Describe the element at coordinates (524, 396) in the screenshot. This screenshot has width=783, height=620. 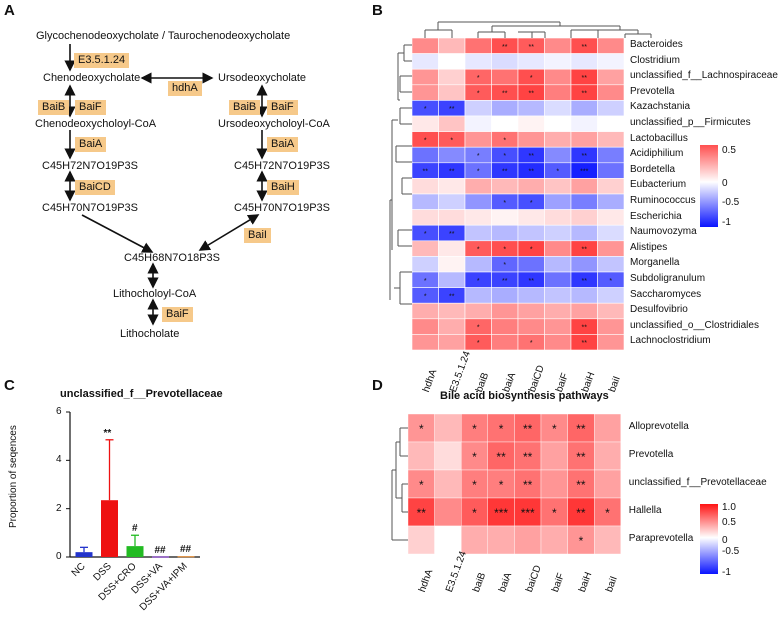
I see `heatmap-d-title: Bile acid biosynthesis pathways` at that location.